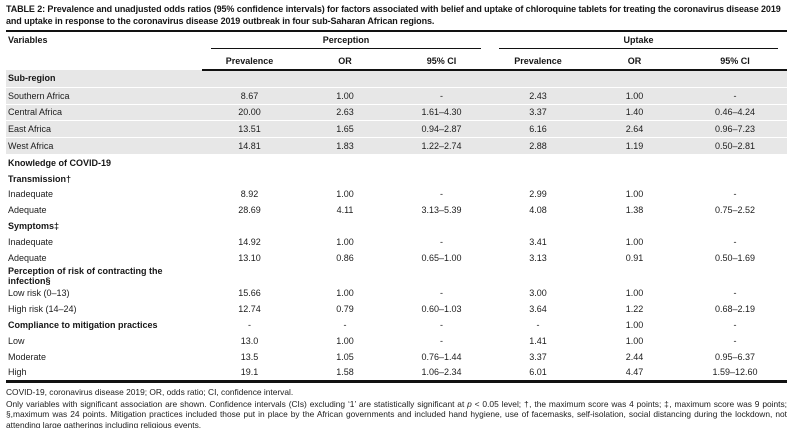 The height and width of the screenshot is (428, 793). What do you see at coordinates (346, 42) in the screenshot?
I see `perception-group-label: Perception` at bounding box center [346, 42].